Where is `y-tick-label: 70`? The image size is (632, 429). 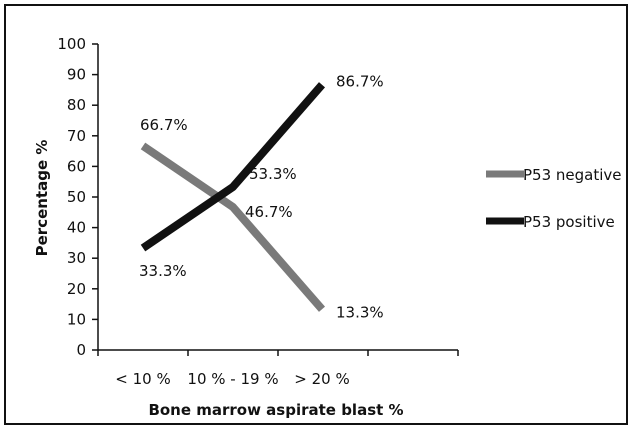
y-tick-label: 70 is located at coordinates (76, 136).